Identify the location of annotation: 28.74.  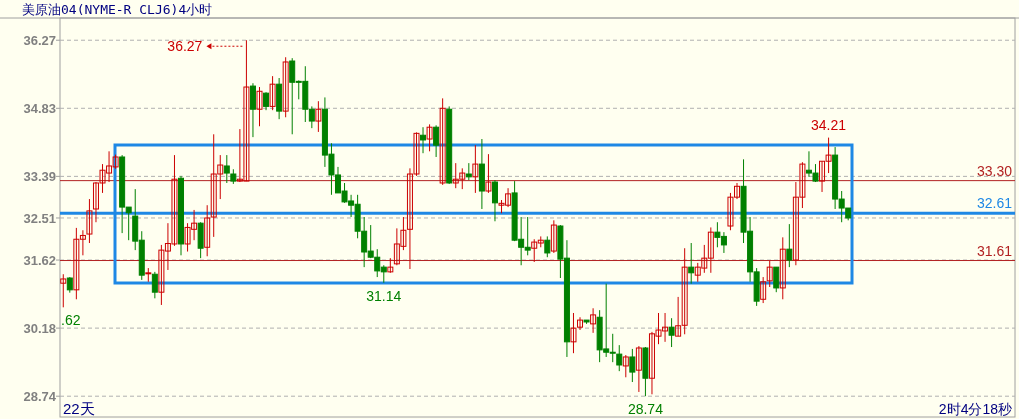
(645, 409).